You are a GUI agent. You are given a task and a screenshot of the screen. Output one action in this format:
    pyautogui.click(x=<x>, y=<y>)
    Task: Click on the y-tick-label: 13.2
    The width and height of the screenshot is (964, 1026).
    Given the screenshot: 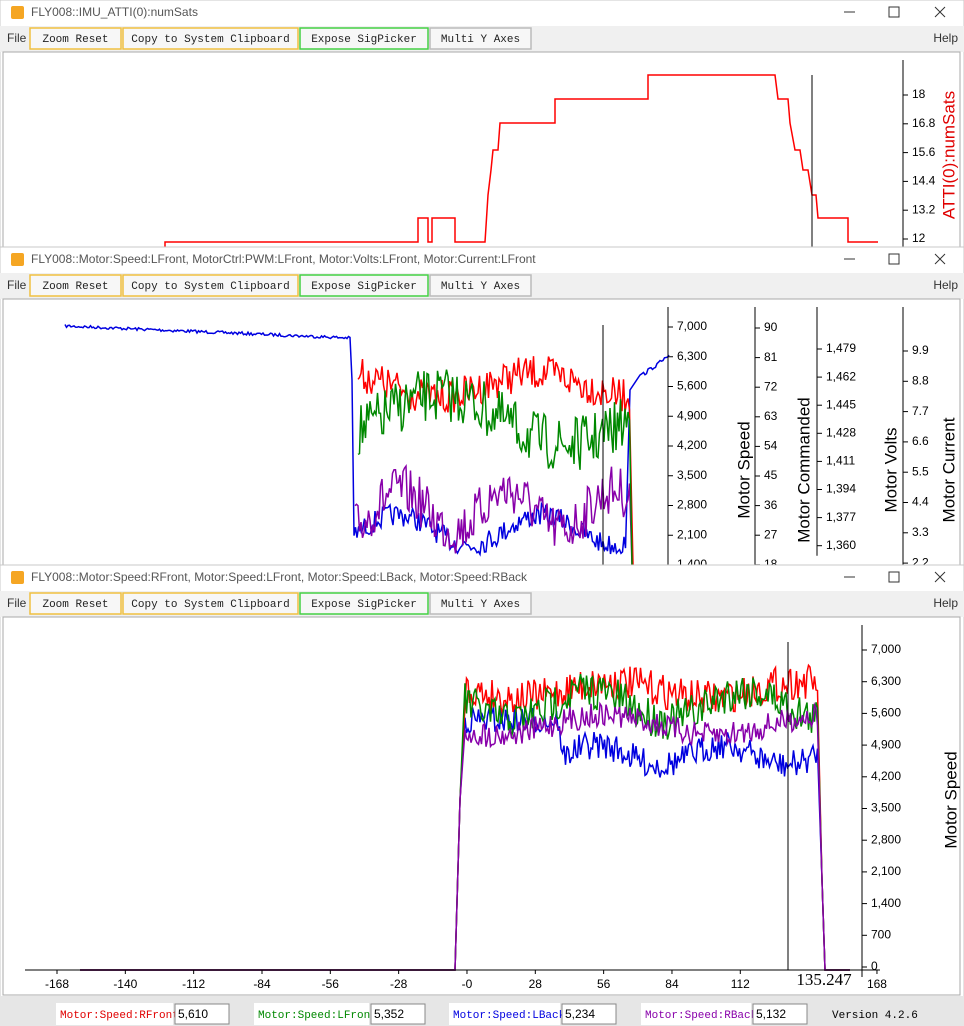 What is the action you would take?
    pyautogui.click(x=924, y=209)
    